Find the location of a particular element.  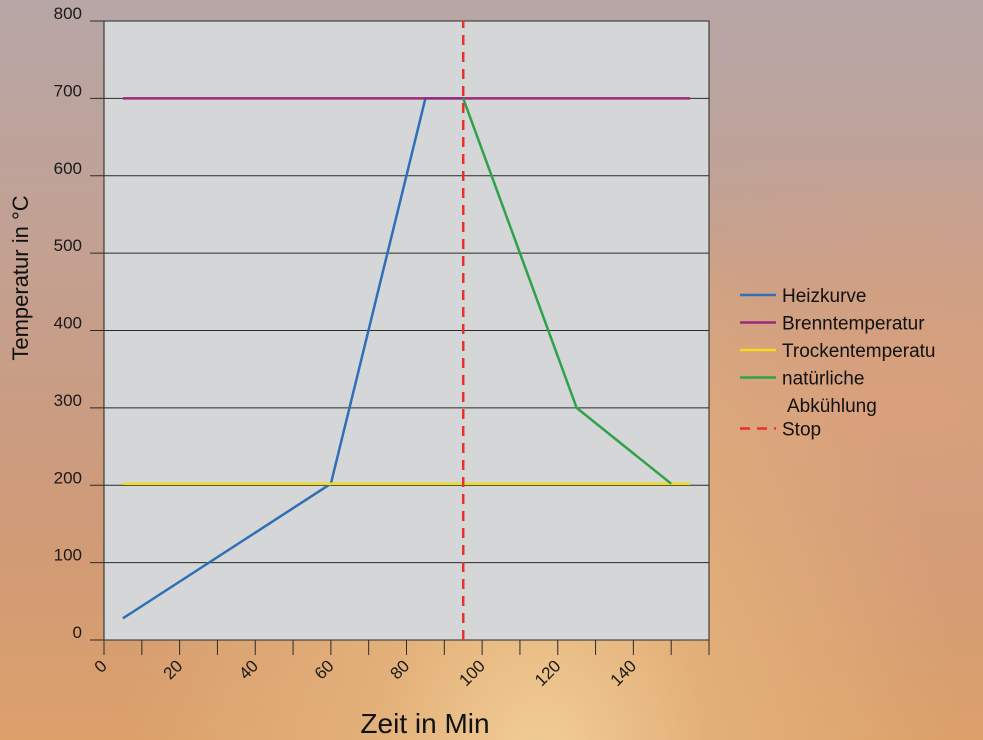

legend-label-1: Heizkurve is located at coordinates (824, 296).